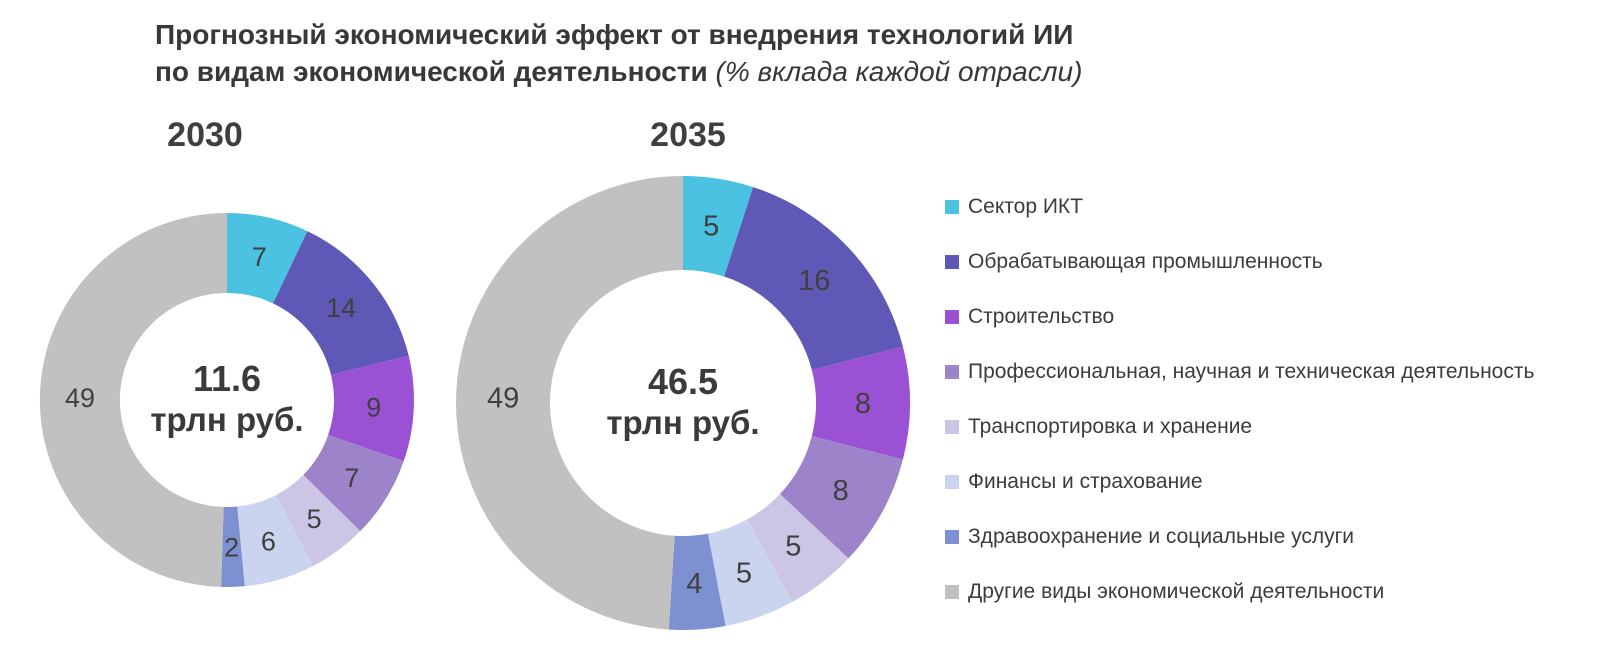  Describe the element at coordinates (259, 257) in the screenshot. I see `segment-value-label-2030-0: 7` at that location.